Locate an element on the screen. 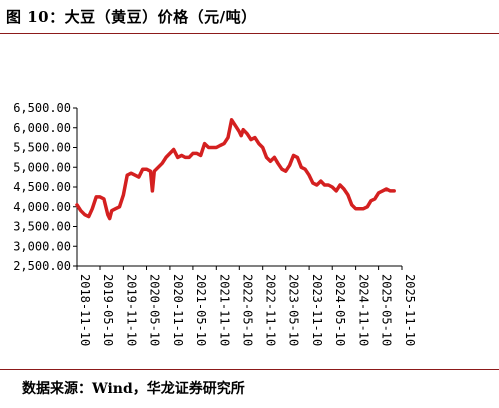 The height and width of the screenshot is (408, 499). y-tick-label: 5,500.00 is located at coordinates (42, 148).